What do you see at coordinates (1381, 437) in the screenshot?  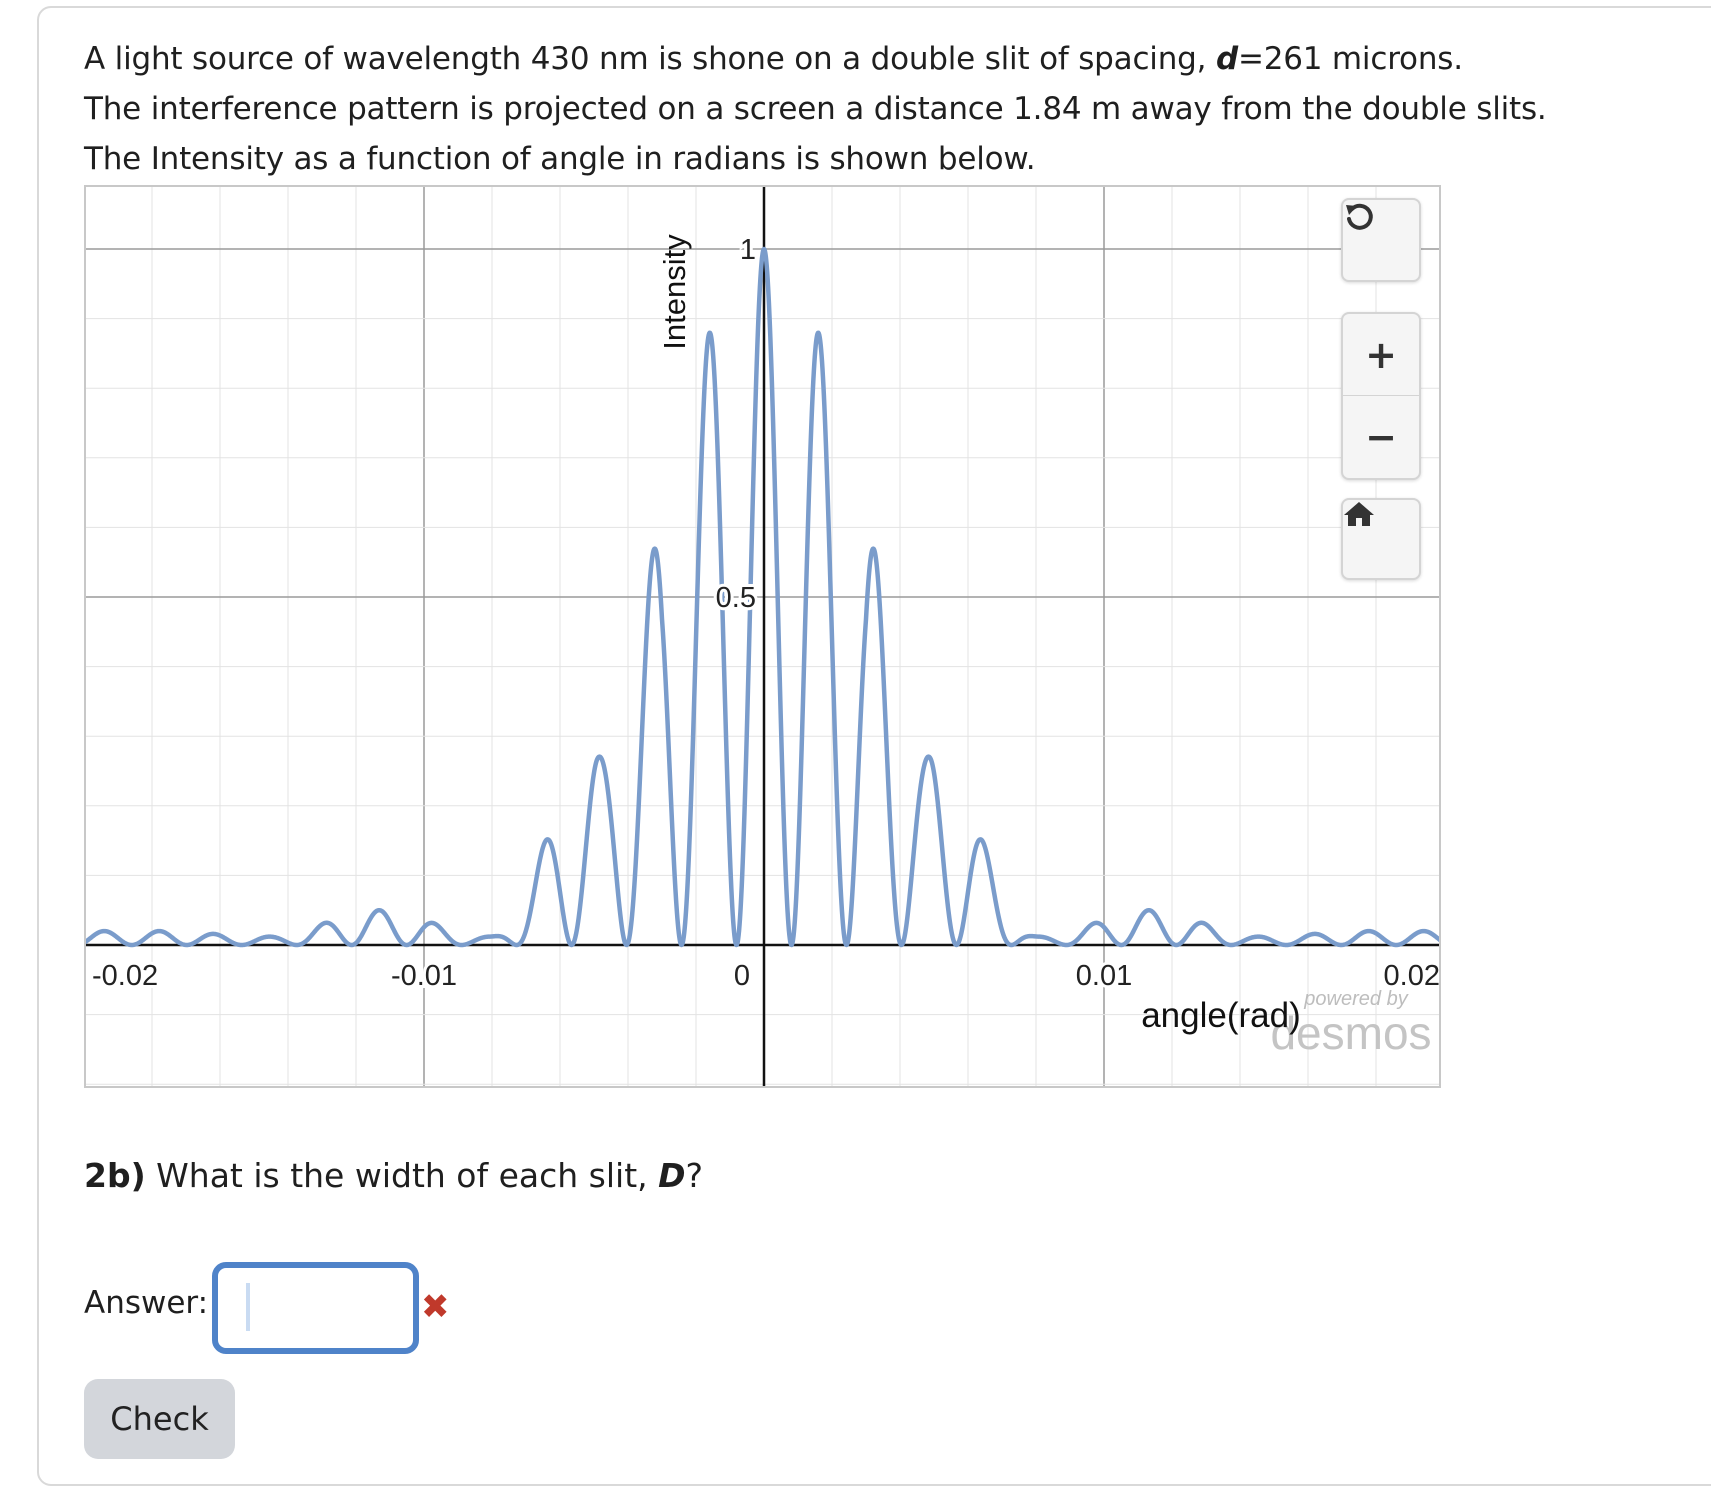 I see `zoom-out-button: −` at bounding box center [1381, 437].